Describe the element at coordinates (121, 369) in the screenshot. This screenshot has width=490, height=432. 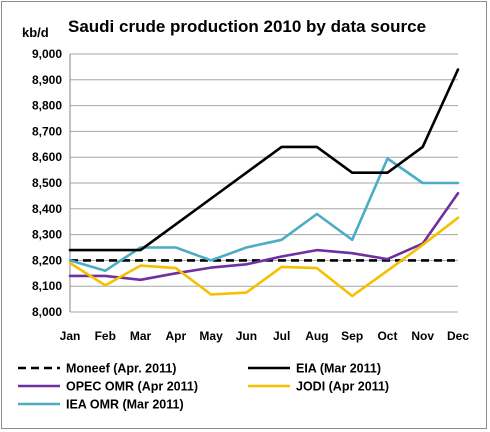
I see `legend-label-0: Moneef (Apr. 2011)` at that location.